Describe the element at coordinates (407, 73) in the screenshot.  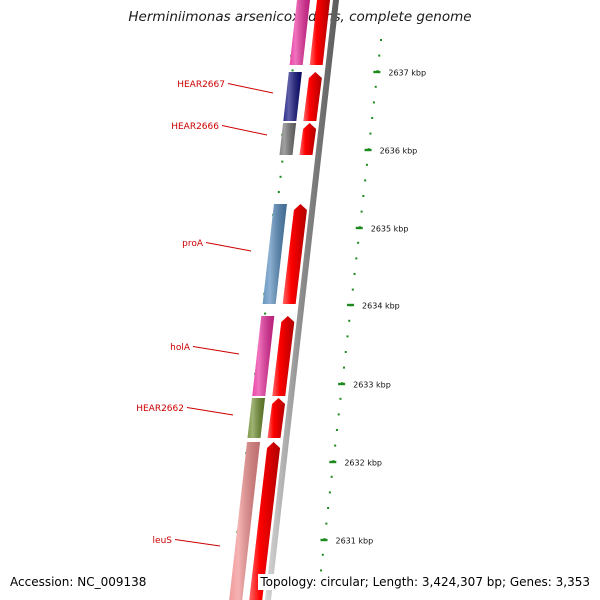
I see `scale-tick-label: 2637 kbp` at that location.